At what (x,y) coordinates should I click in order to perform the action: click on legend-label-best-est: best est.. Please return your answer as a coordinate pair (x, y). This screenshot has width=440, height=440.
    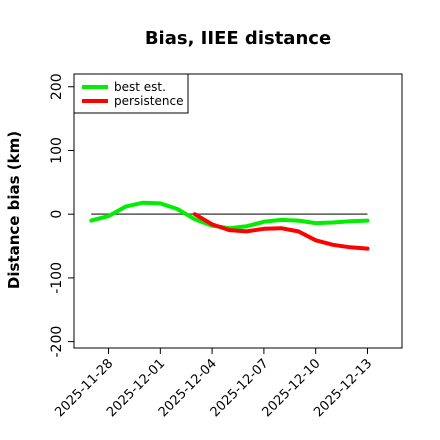
    Looking at the image, I should click on (140, 87).